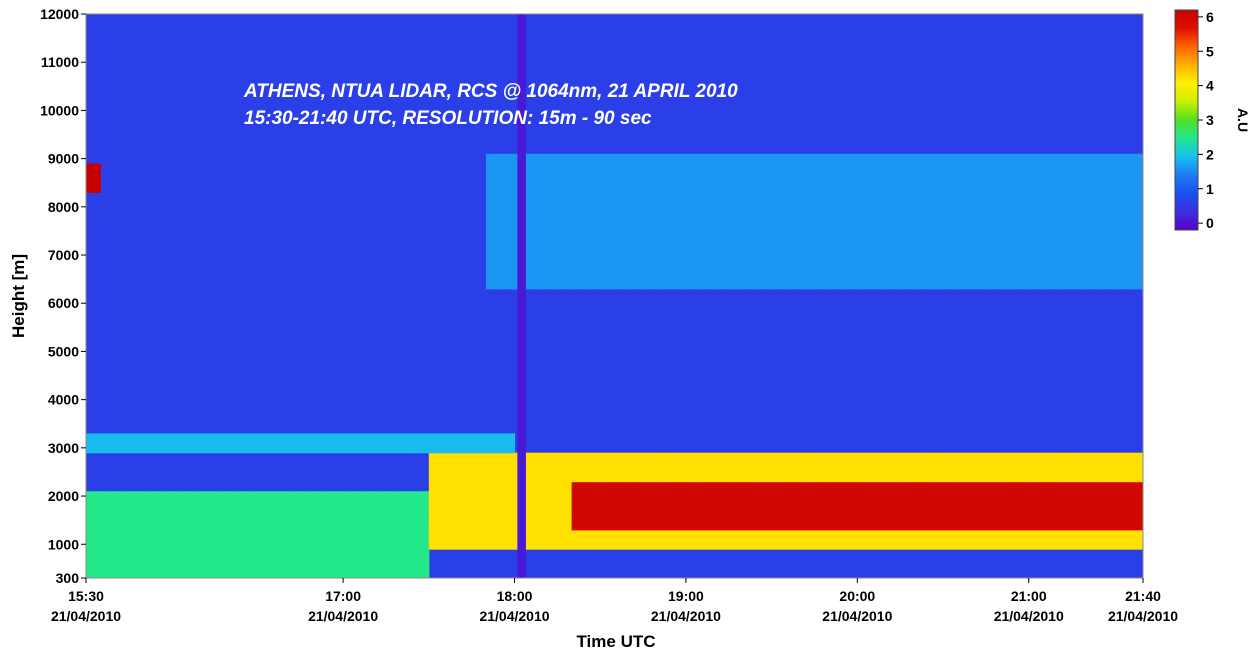 This screenshot has width=1251, height=665. I want to click on colorbar-ticks: 0 1 2 3 4 5 6, so click(1206, 120).